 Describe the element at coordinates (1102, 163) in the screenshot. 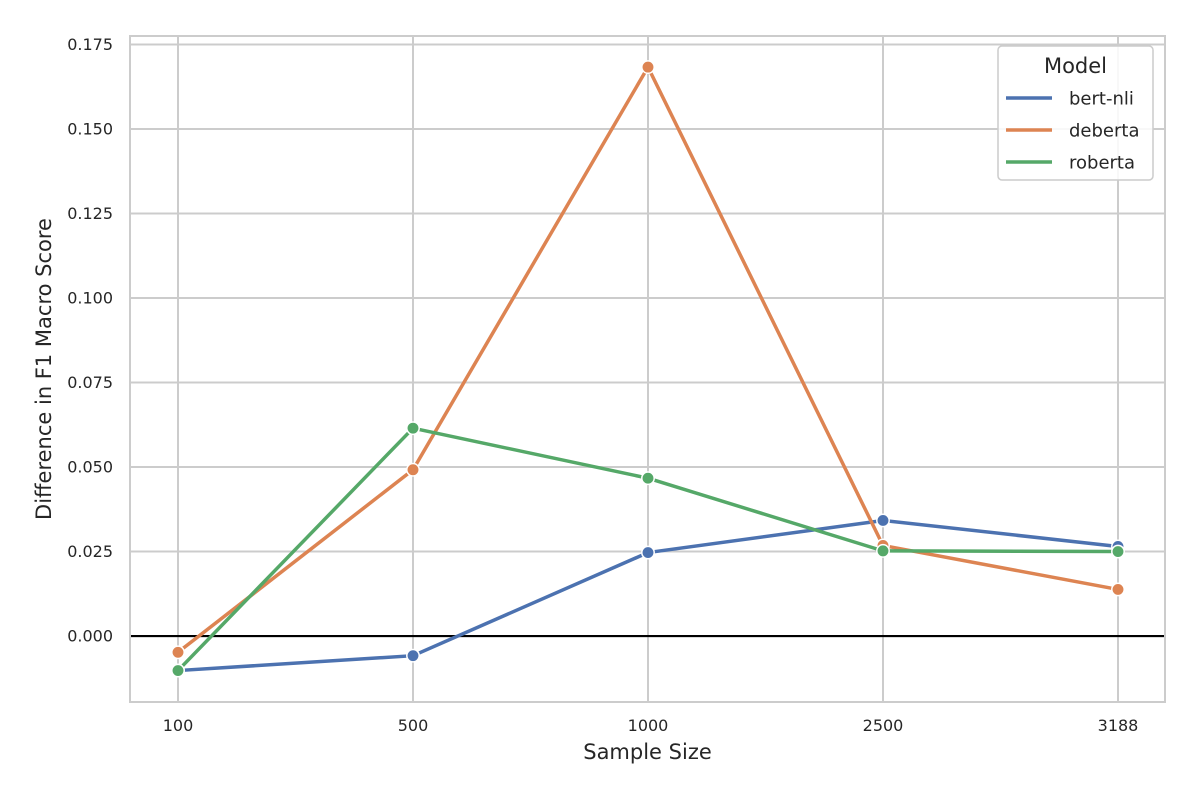

I see `legend-label: roberta` at that location.